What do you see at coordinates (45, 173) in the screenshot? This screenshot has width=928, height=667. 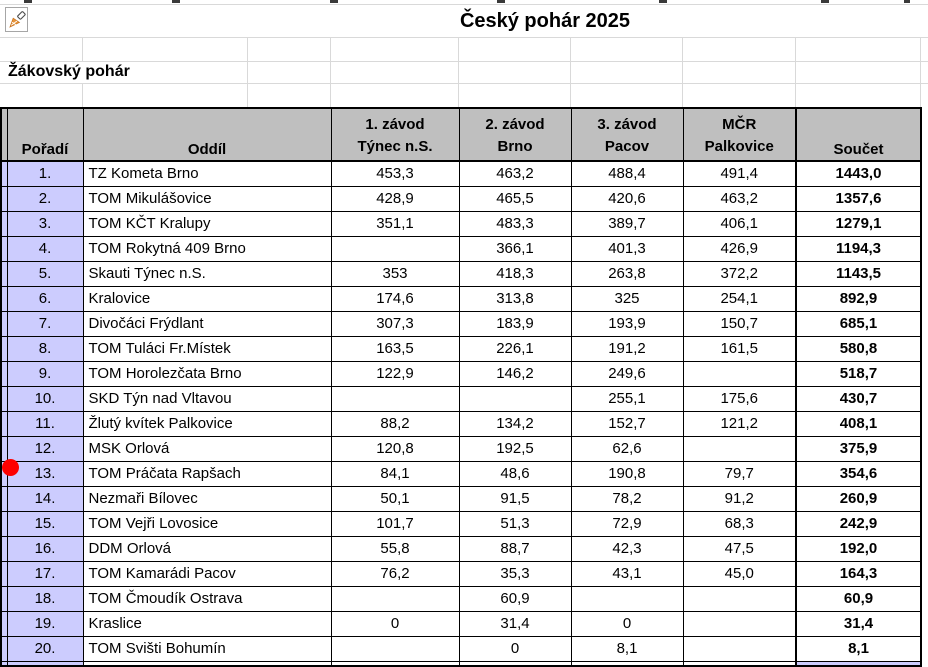 I see `rank-cell: 1.` at bounding box center [45, 173].